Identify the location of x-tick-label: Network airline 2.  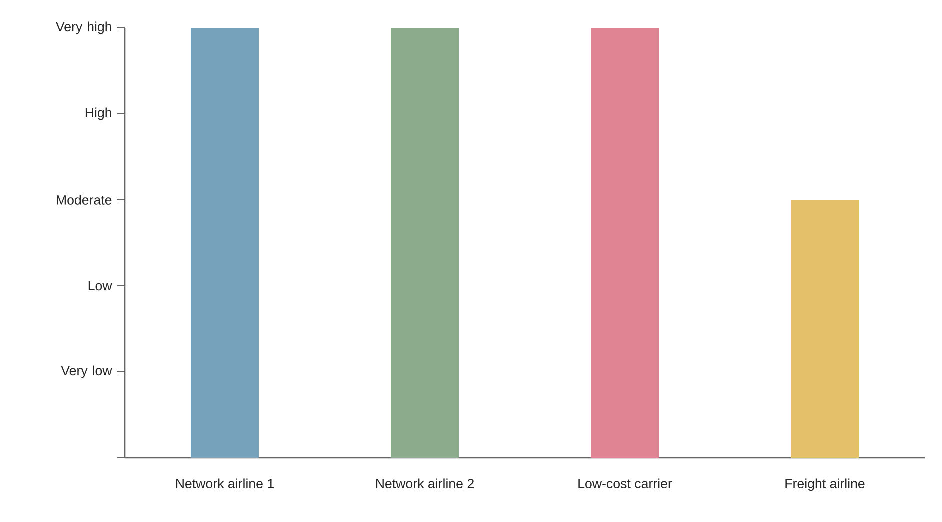
(425, 483).